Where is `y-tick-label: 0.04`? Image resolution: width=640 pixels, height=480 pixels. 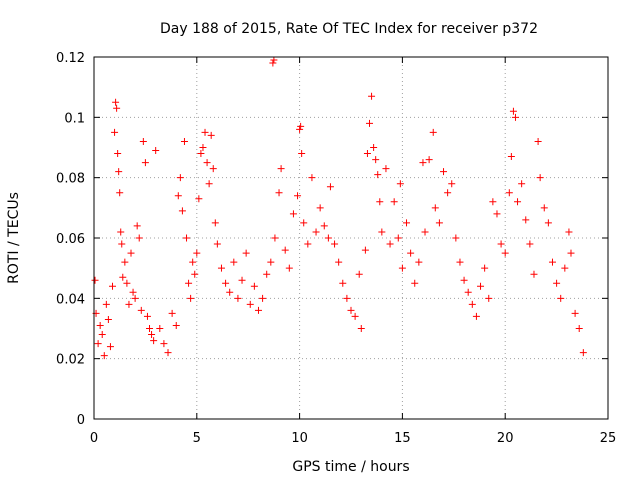 y-tick-label: 0.04 is located at coordinates (70, 299).